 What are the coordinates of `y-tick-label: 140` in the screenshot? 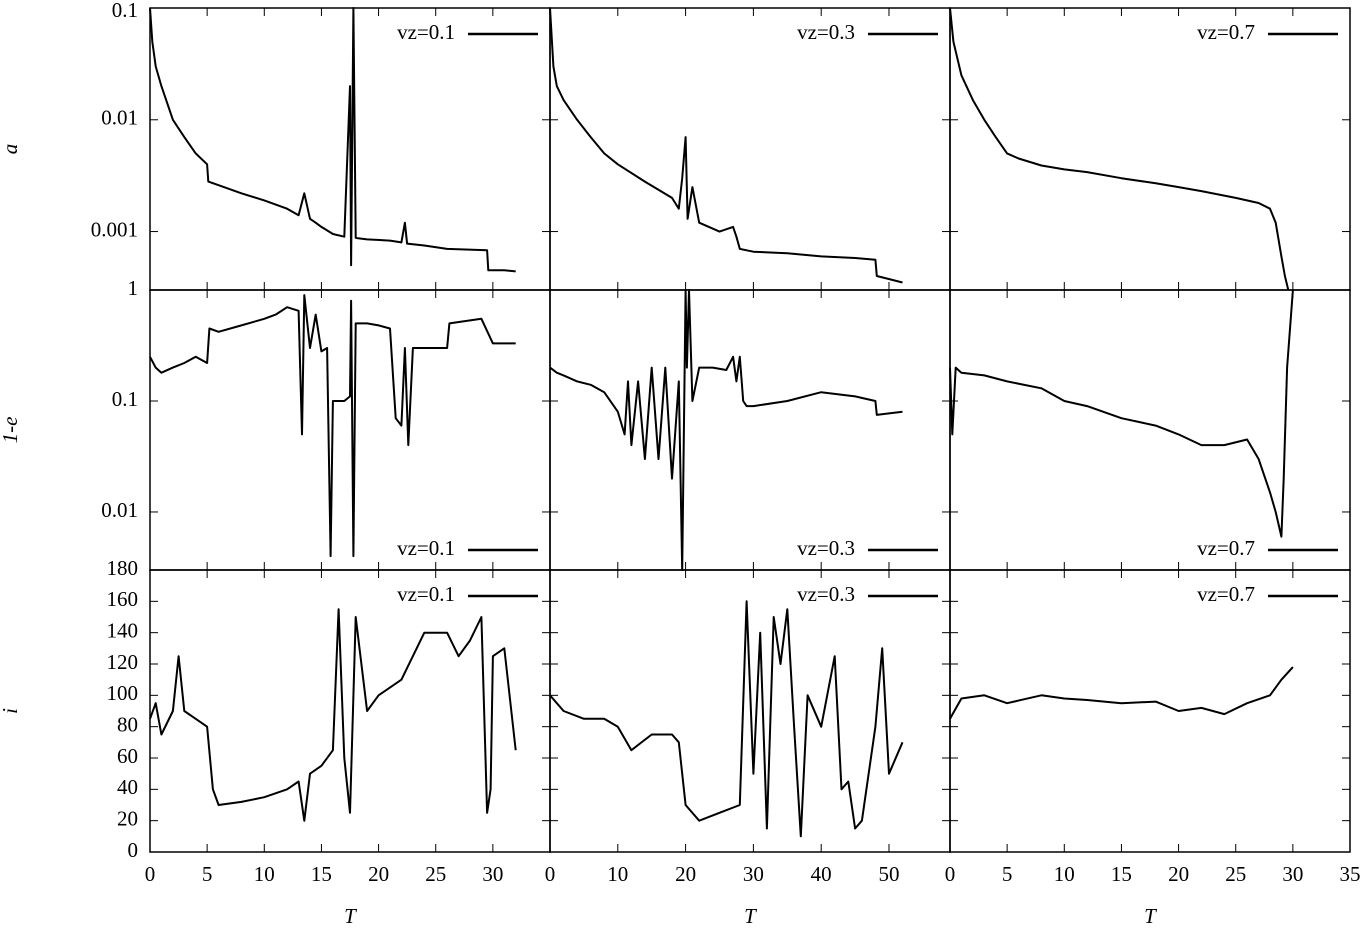 It's located at (123, 630).